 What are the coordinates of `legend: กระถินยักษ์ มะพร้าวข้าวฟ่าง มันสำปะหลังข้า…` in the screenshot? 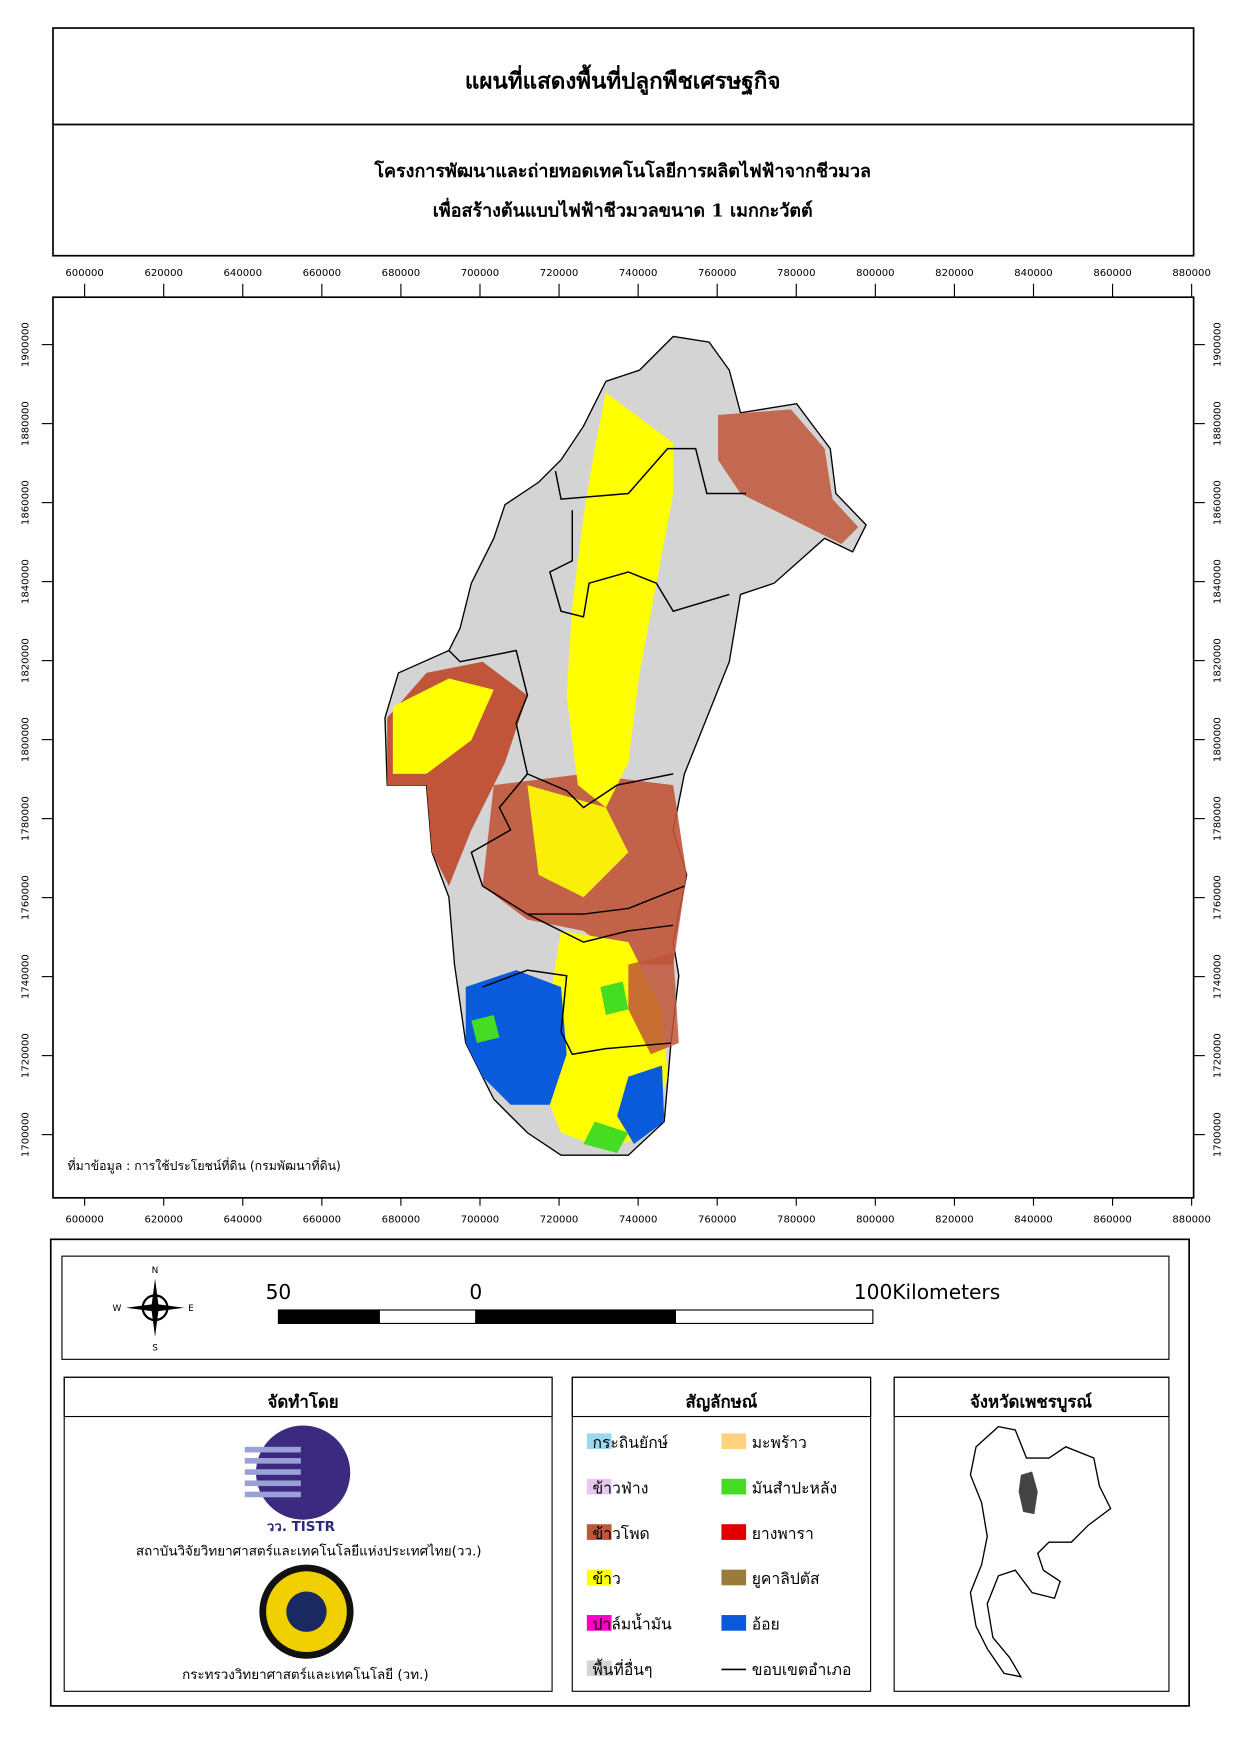 It's located at (719, 1556).